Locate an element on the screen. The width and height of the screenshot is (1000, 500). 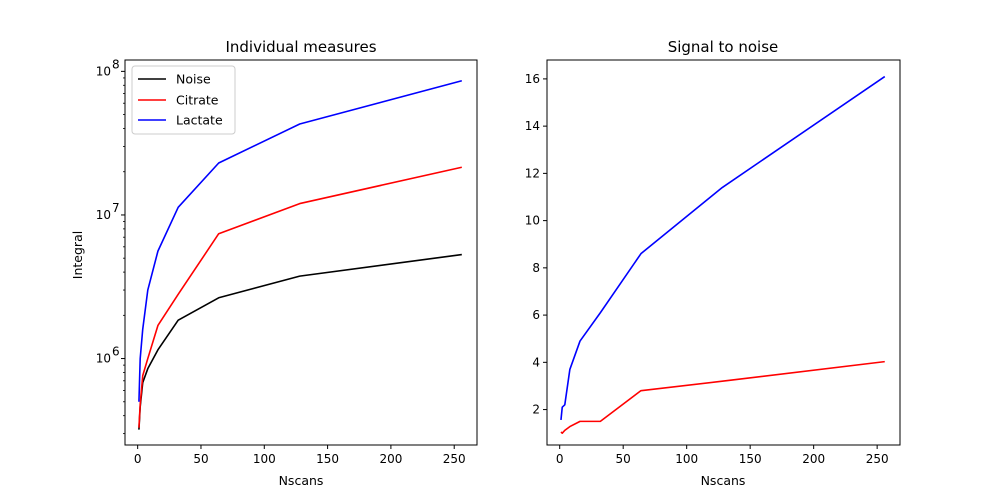
y-tick-label: 4 is located at coordinates (536, 362).